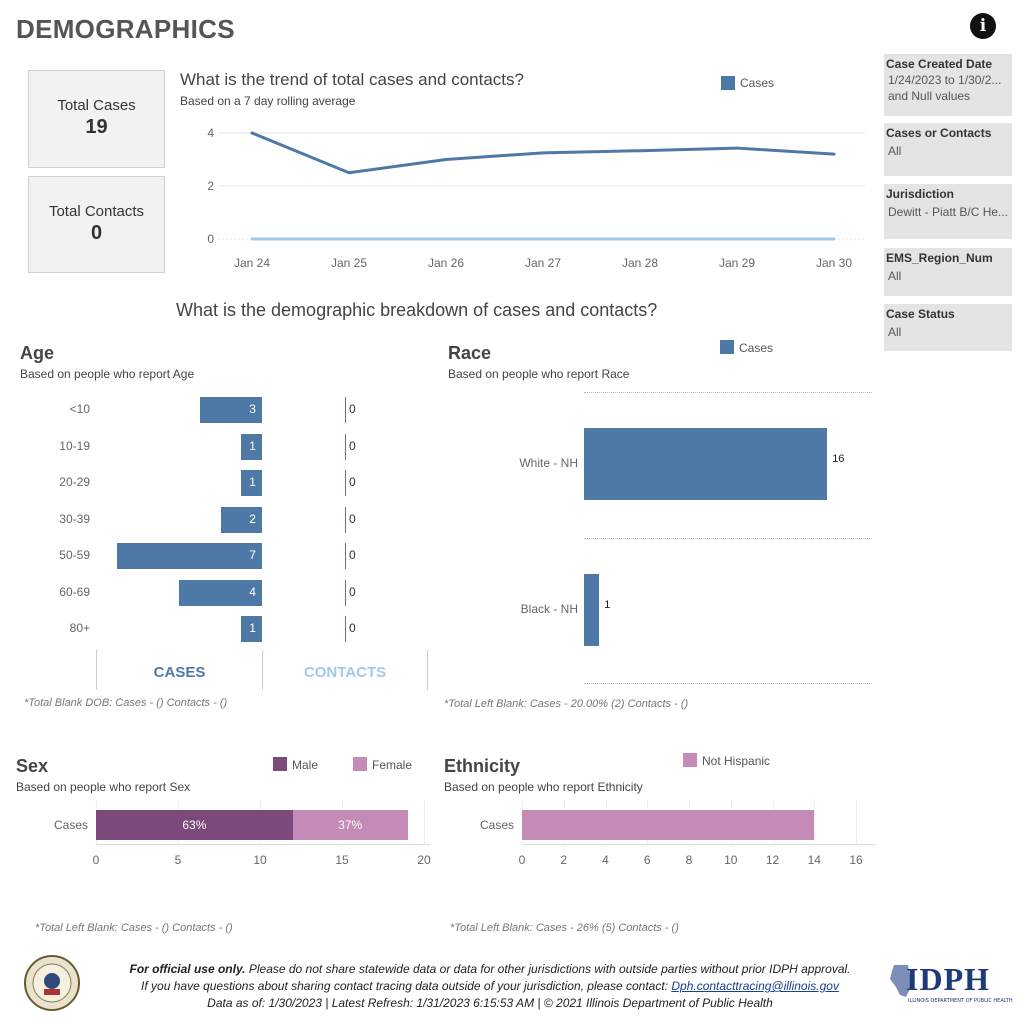 The image size is (1024, 1024). Describe the element at coordinates (607, 605) in the screenshot. I see `race-bar-value: 1` at that location.